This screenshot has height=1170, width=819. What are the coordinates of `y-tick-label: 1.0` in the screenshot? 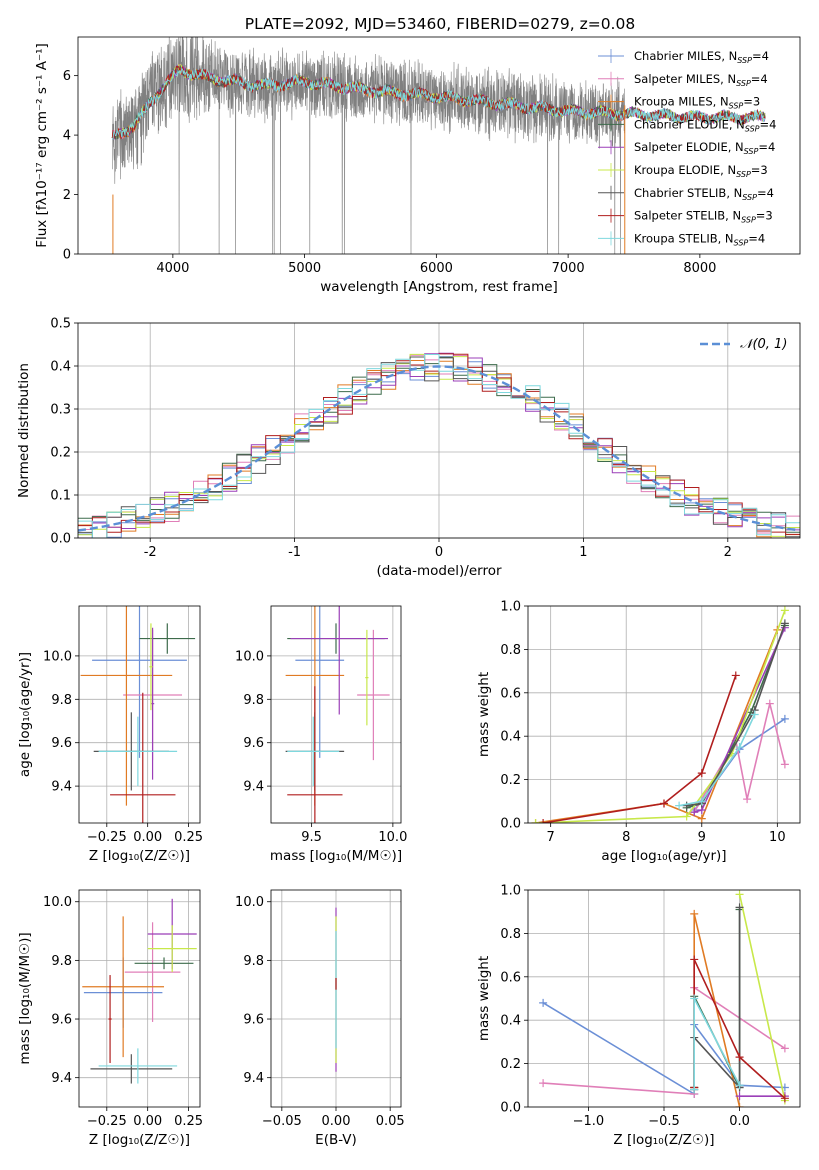 It's located at (510, 891).